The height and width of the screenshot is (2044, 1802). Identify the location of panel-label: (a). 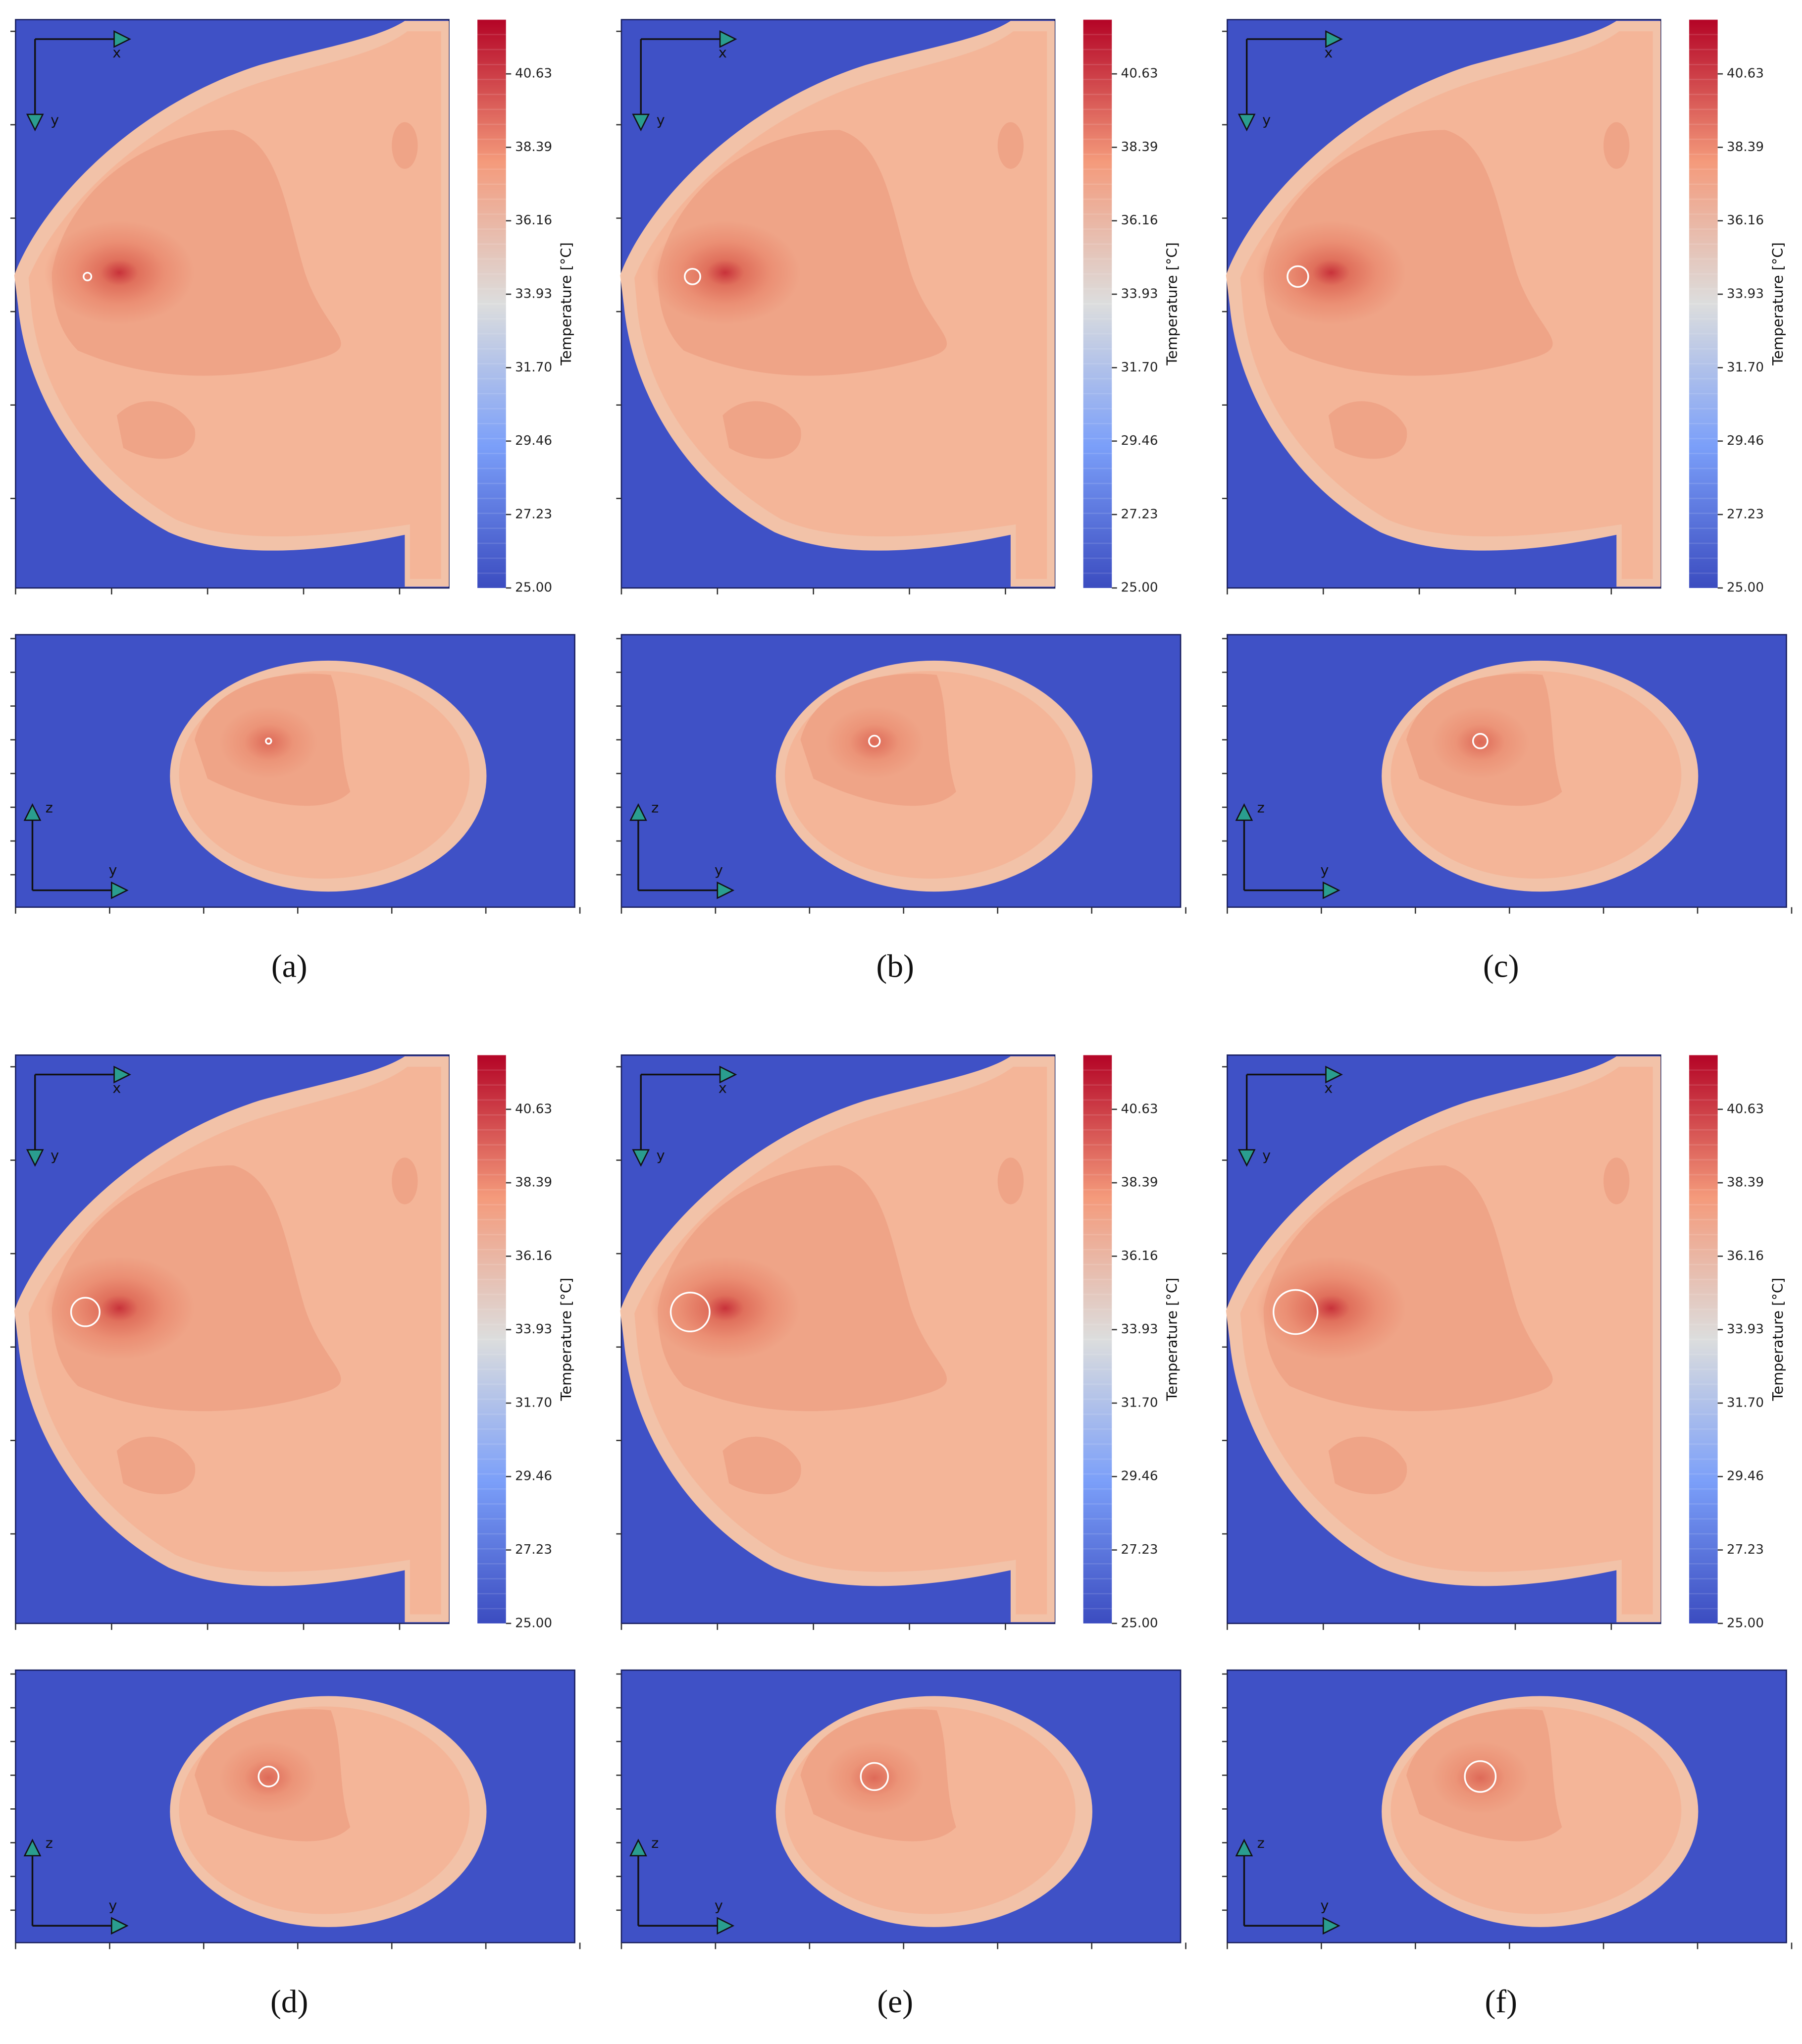
(289, 966).